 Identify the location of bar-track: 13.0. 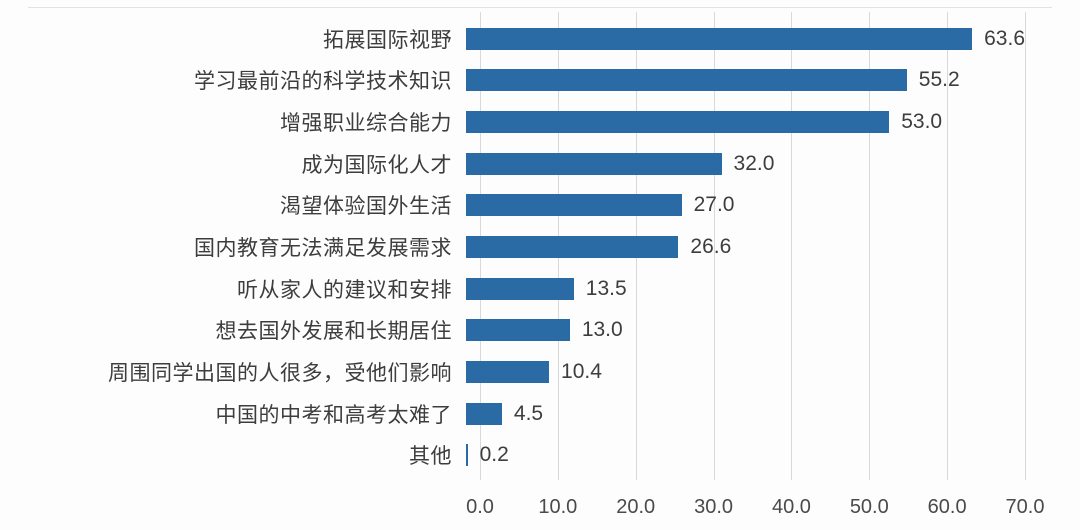
(745, 330).